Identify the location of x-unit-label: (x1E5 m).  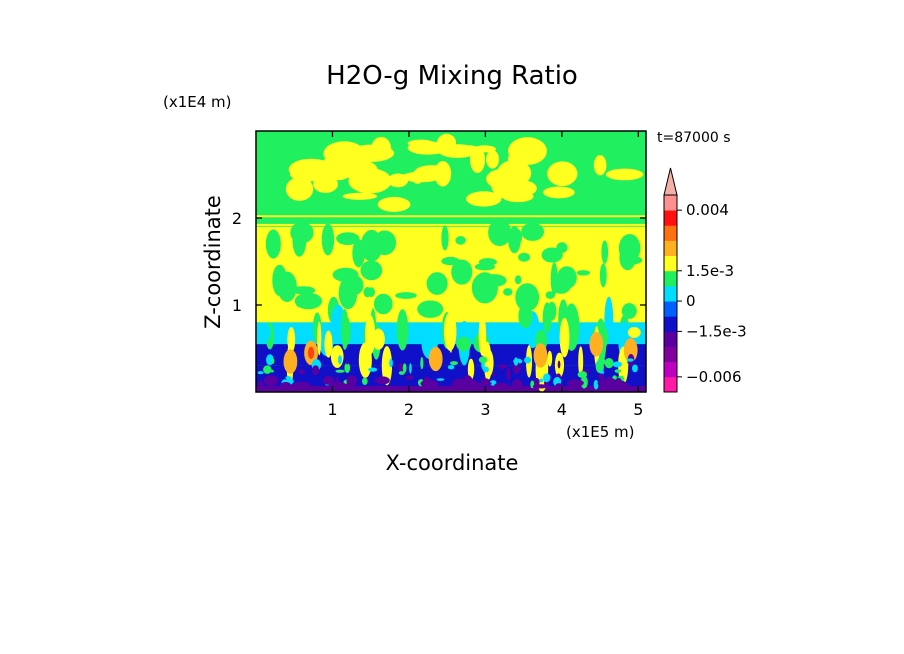
(600, 432).